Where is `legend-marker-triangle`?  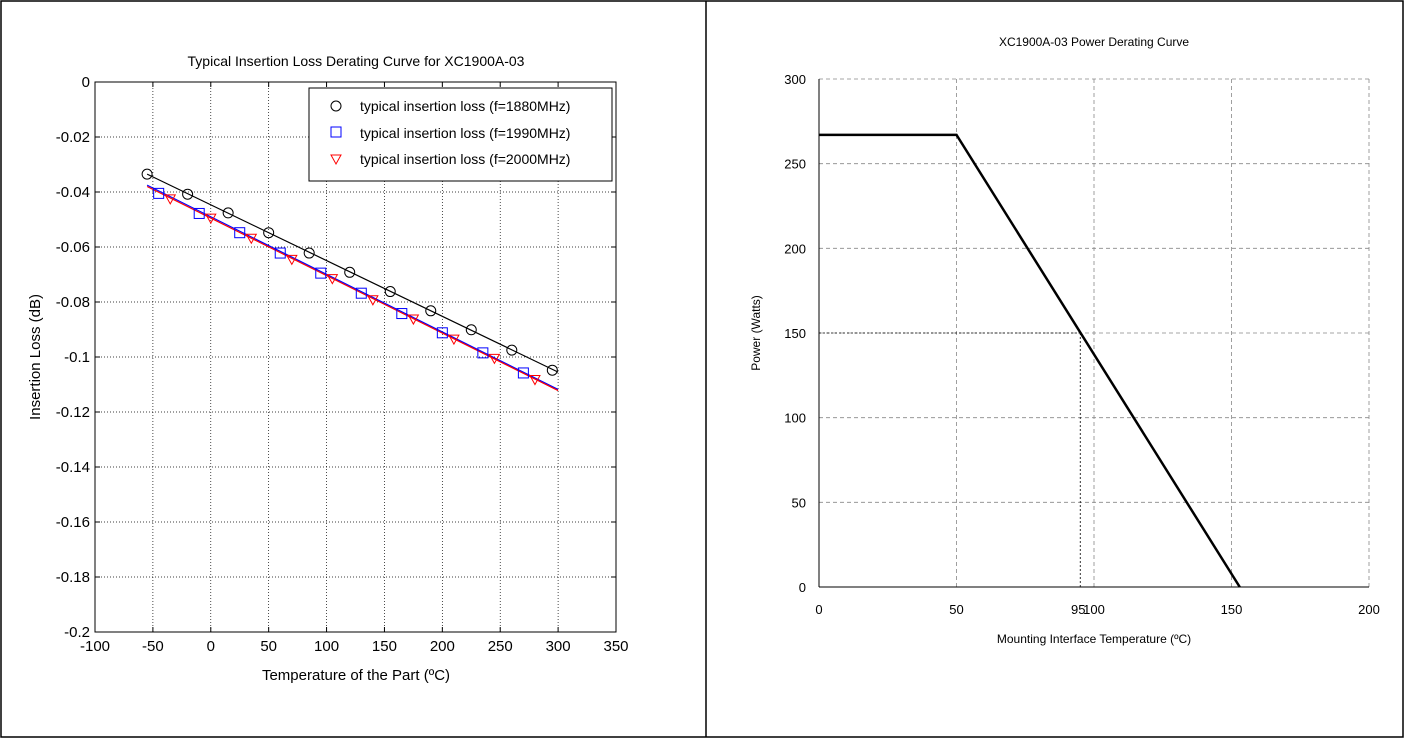
legend-marker-triangle is located at coordinates (336, 160).